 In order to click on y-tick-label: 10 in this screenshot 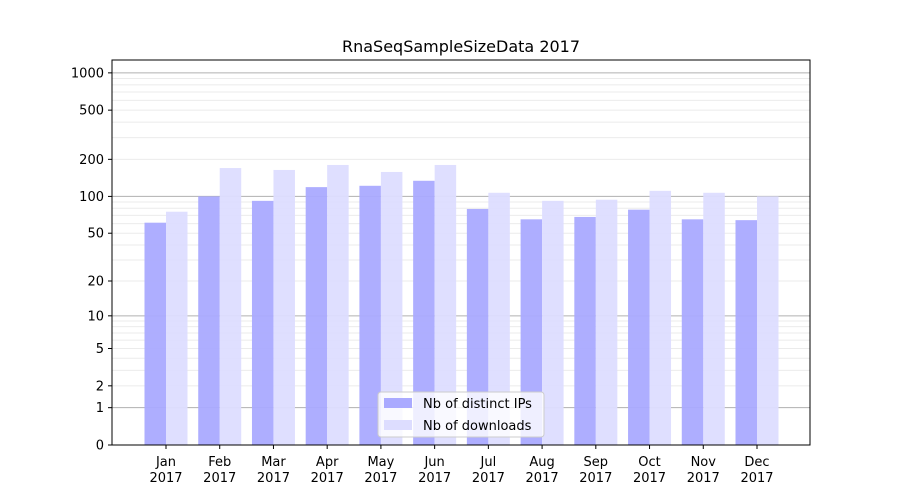, I will do `click(95, 316)`.